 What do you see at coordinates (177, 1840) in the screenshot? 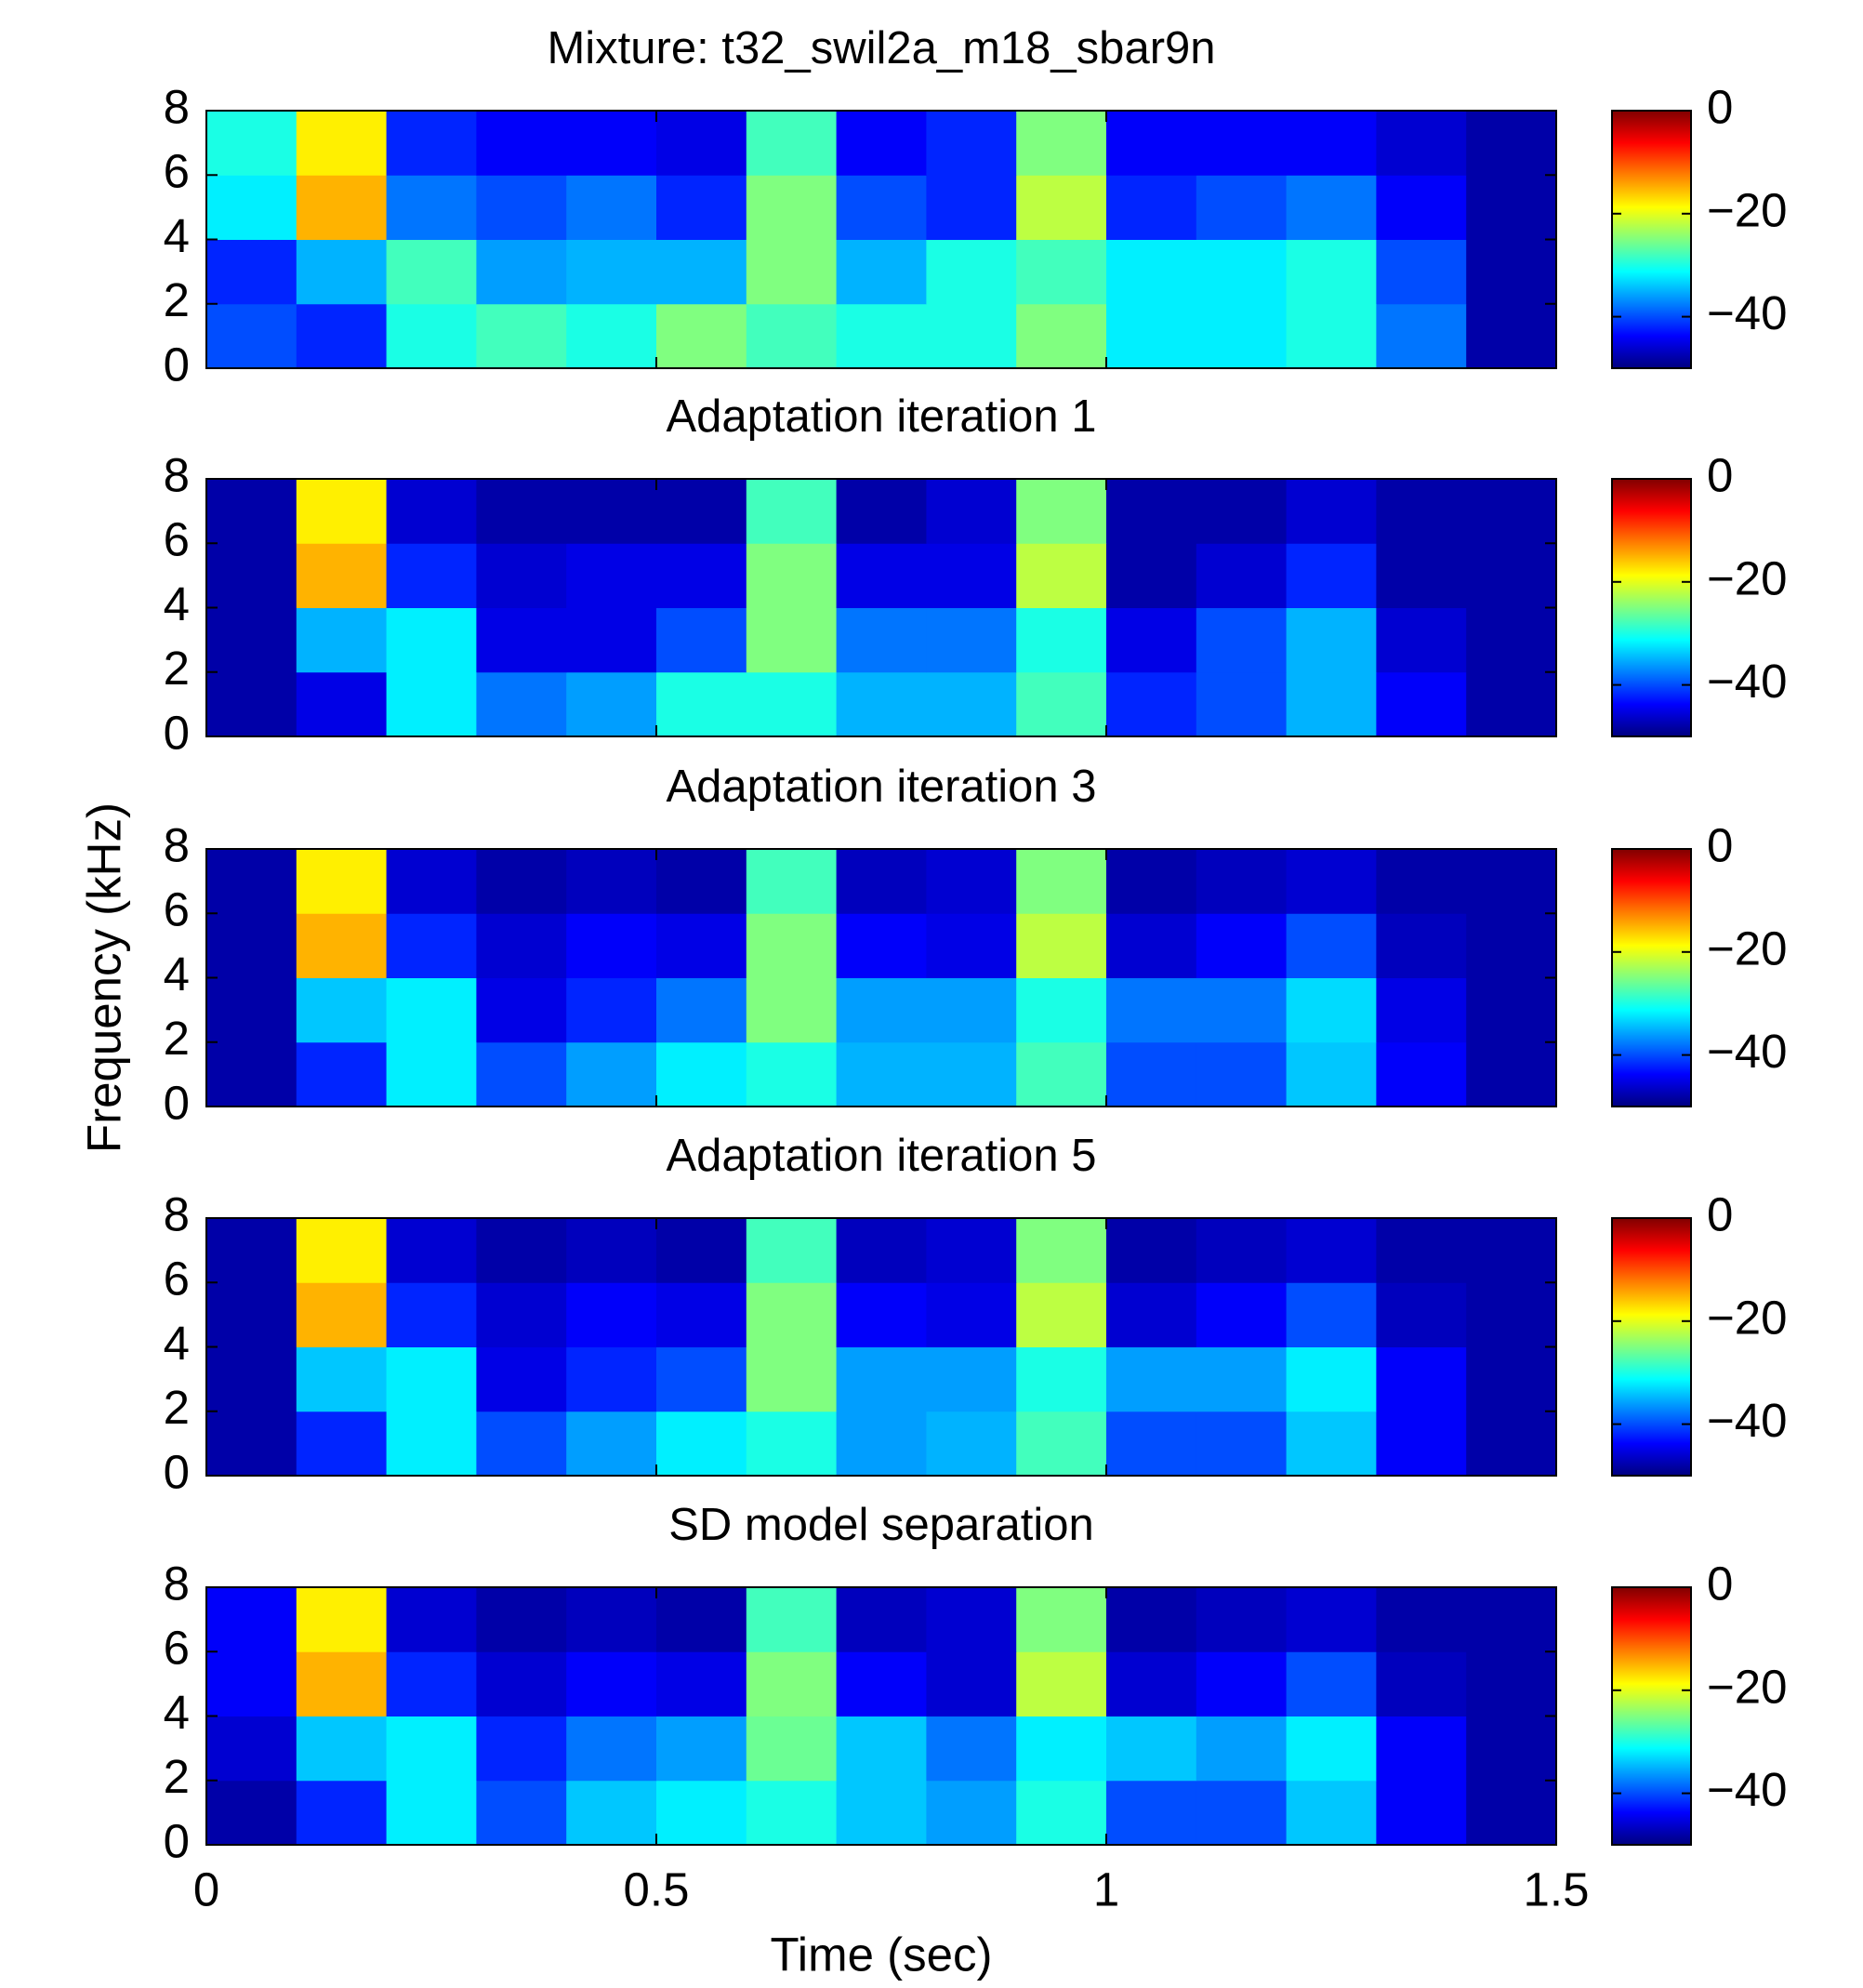
I see `y-tick-label: 0` at bounding box center [177, 1840].